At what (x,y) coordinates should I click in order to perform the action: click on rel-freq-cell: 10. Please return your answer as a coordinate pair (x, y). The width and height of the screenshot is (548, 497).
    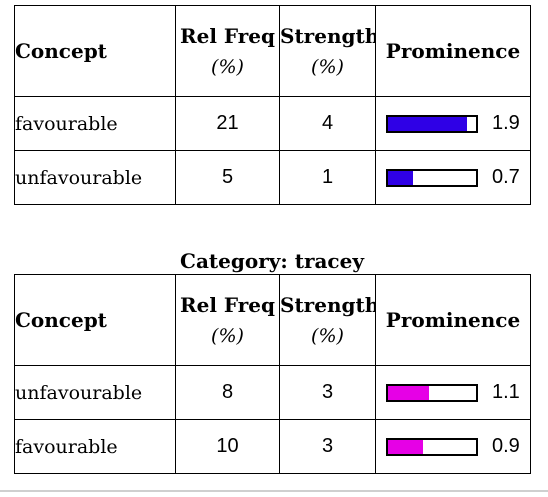
    Looking at the image, I should click on (227, 446).